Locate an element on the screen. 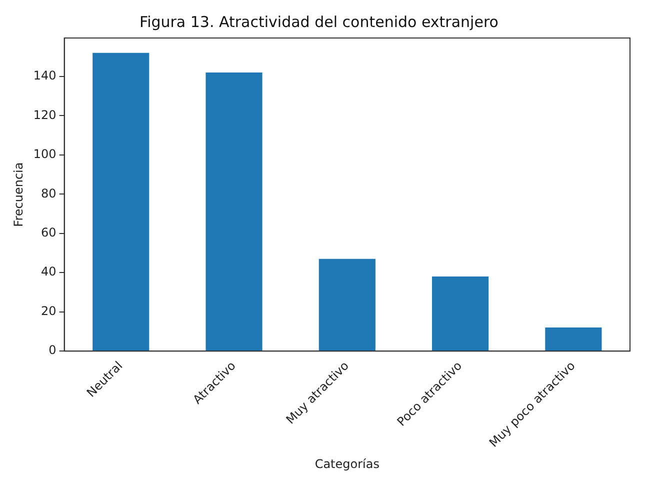 The width and height of the screenshot is (648, 484). y-tick-label: 140 is located at coordinates (44, 75).